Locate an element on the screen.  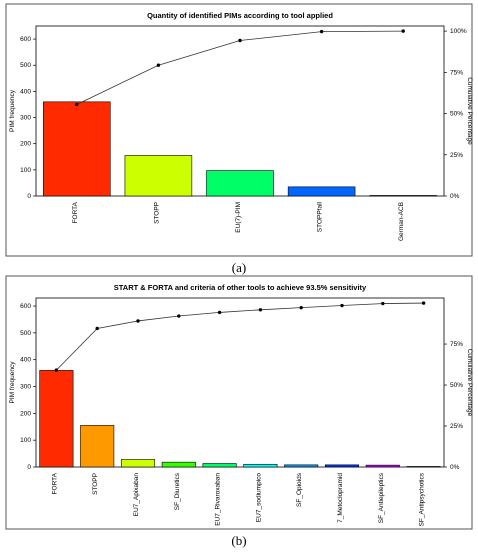
y2-tick-label: 100% is located at coordinates (458, 31).